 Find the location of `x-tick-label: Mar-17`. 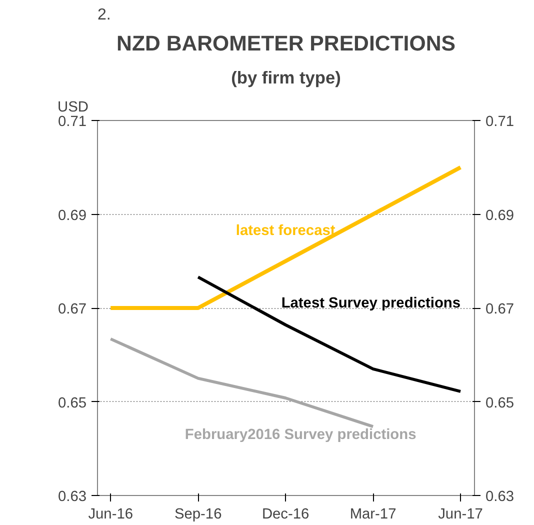

x-tick-label: Mar-17 is located at coordinates (373, 514).